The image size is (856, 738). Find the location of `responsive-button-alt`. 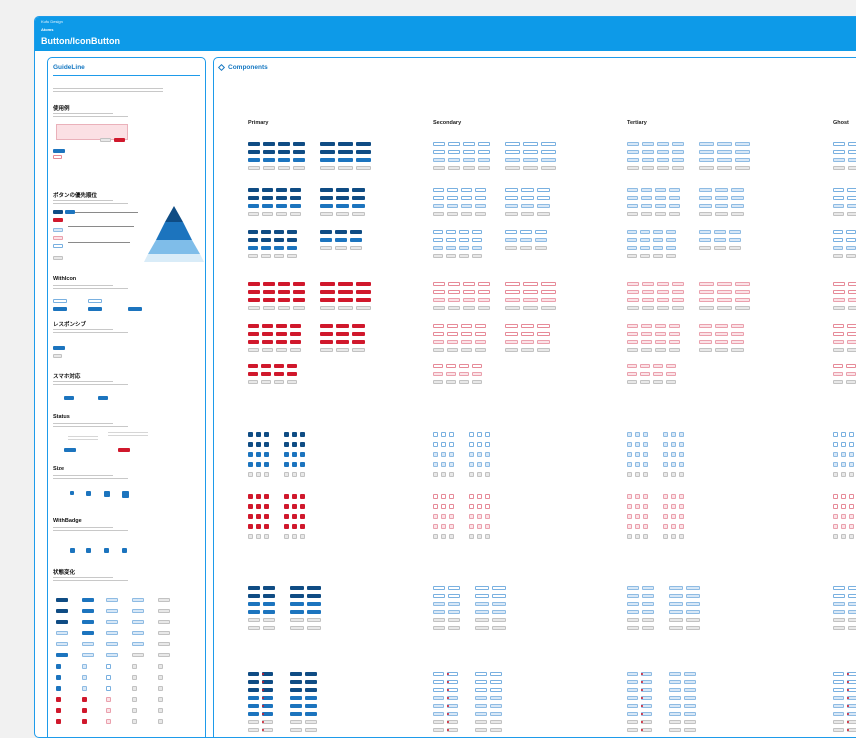

responsive-button-alt is located at coordinates (57, 356).